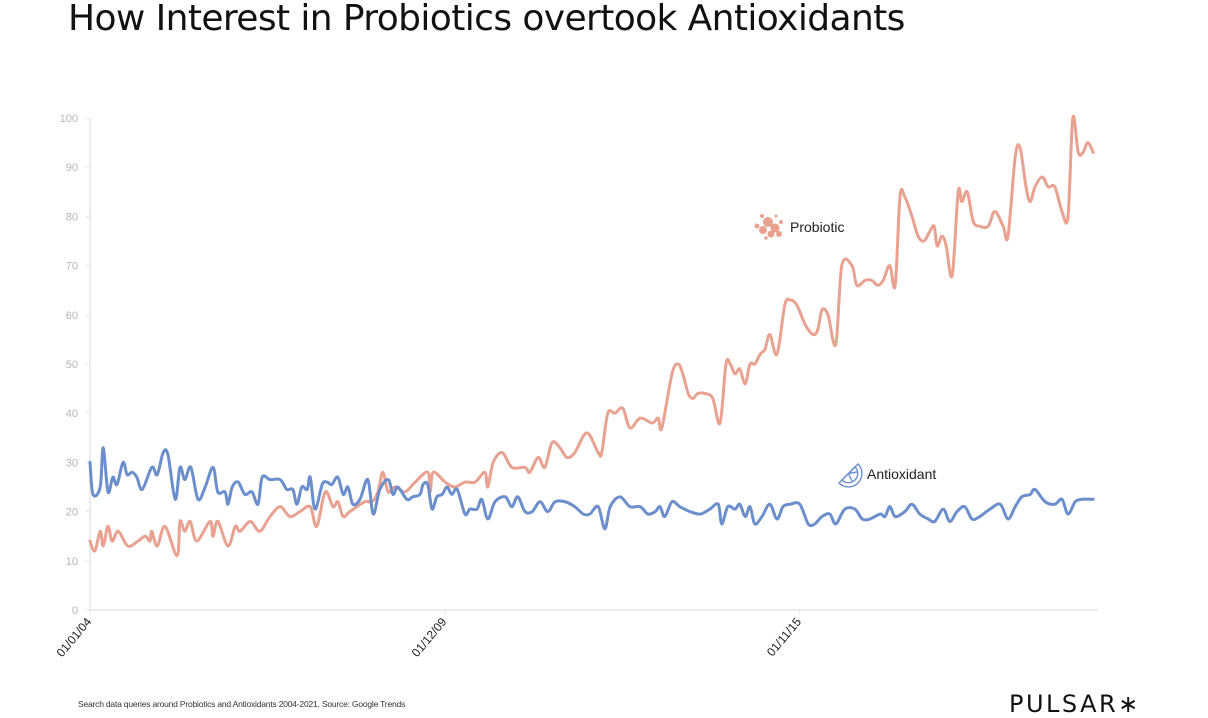  I want to click on x-tick-label: 01/11/15, so click(784, 637).